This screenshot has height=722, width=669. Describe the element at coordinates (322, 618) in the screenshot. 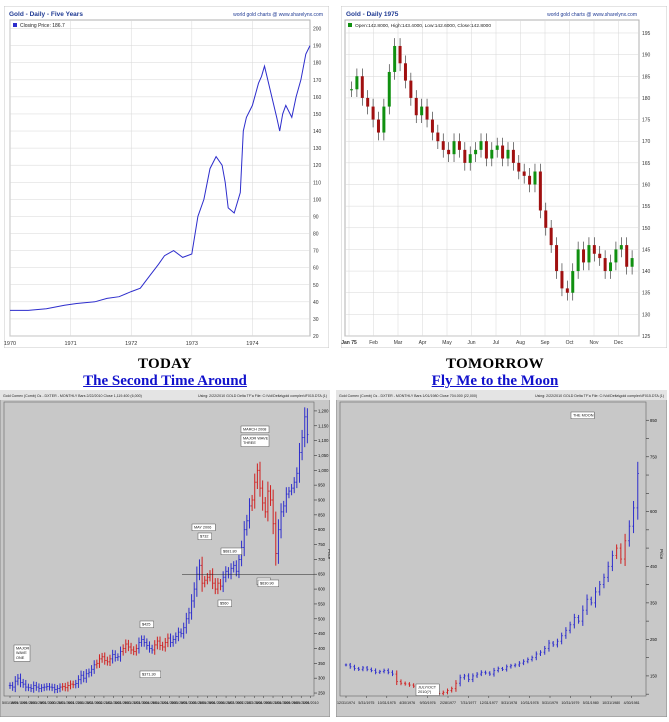

I see `y-tick-label: 500` at that location.